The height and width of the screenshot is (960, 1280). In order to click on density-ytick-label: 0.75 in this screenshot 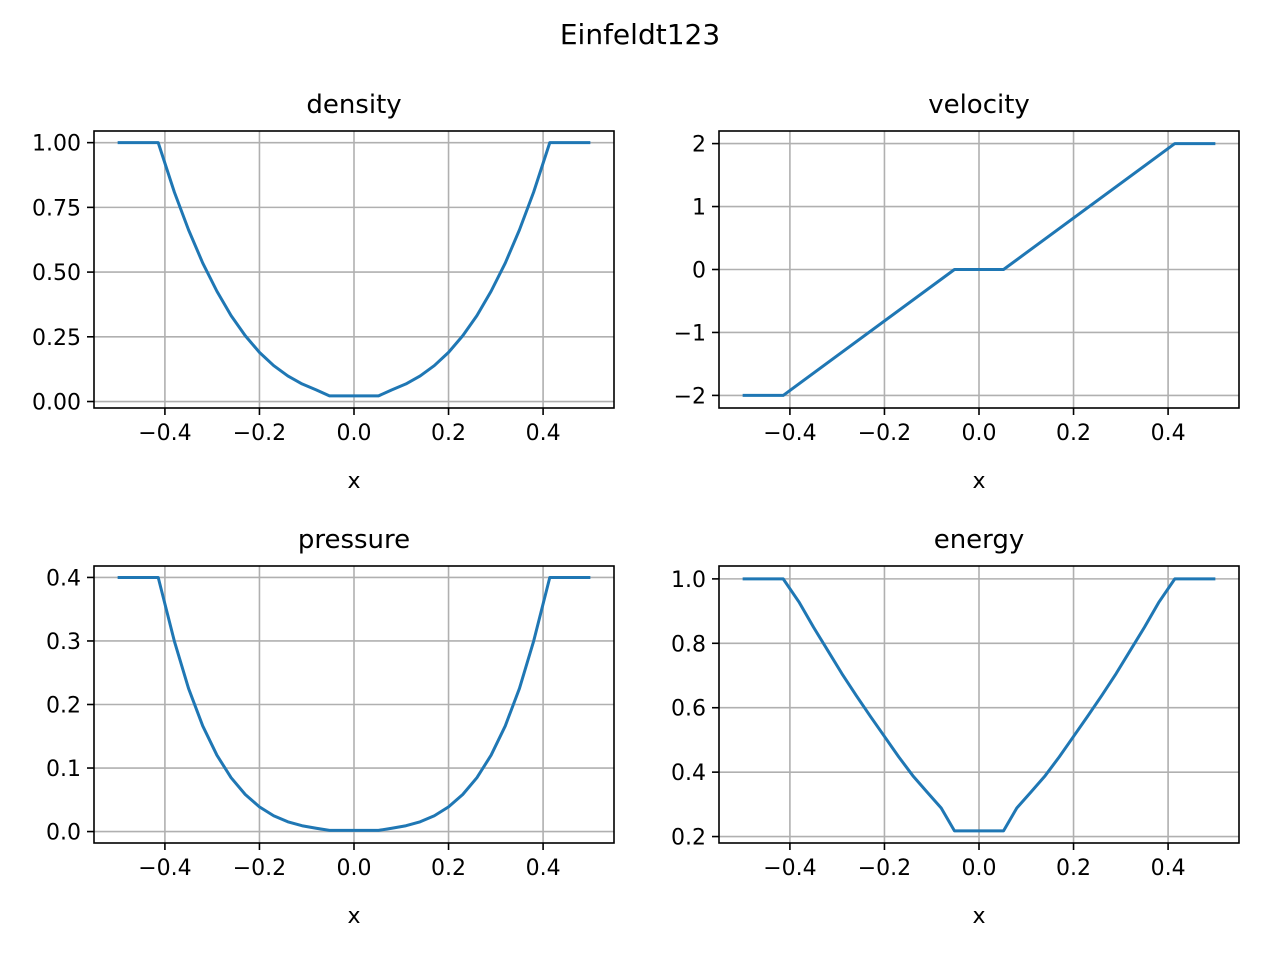, I will do `click(56, 208)`.